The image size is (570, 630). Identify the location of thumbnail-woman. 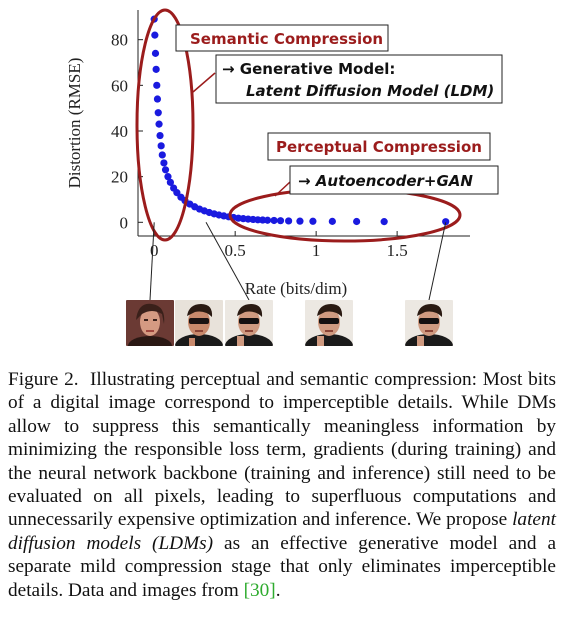
(150, 323).